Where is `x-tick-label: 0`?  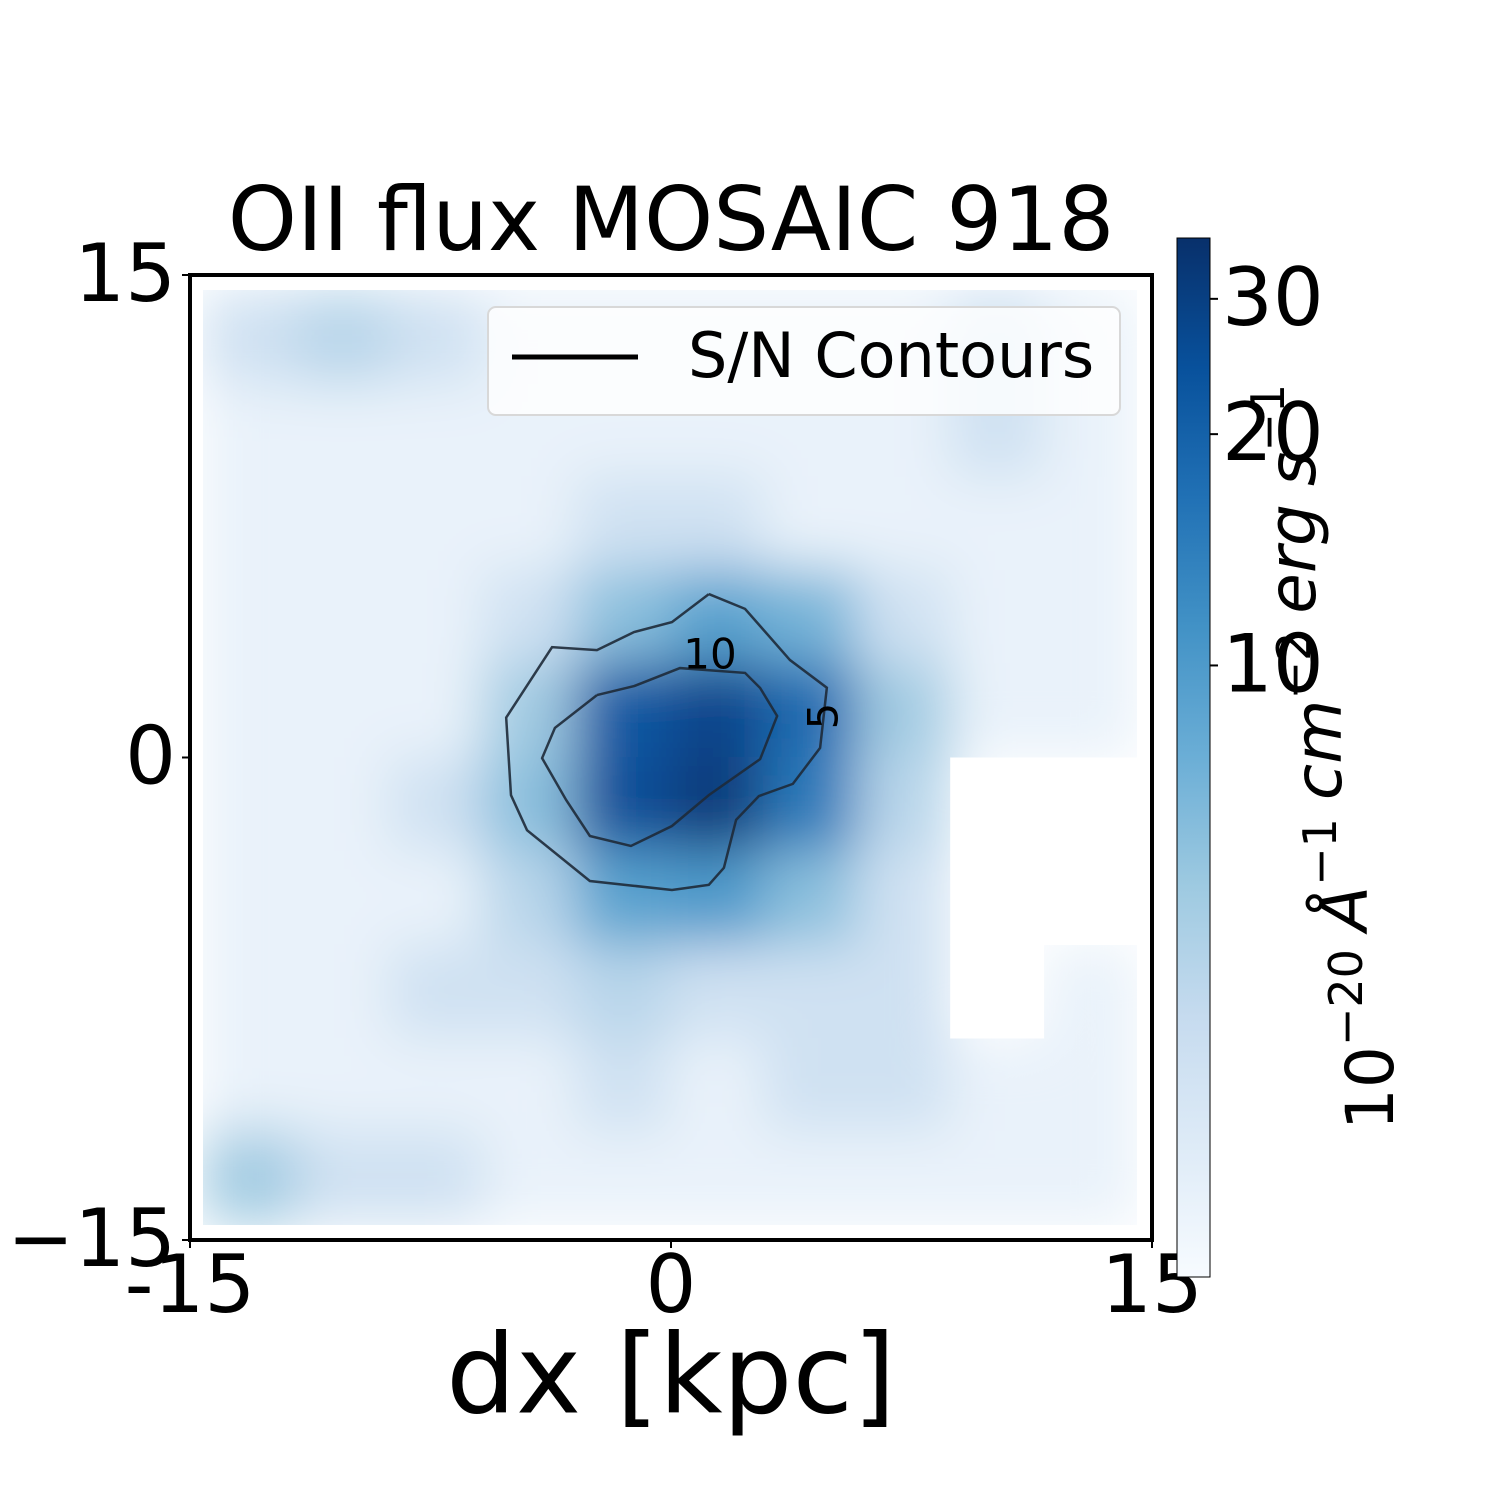 x-tick-label: 0 is located at coordinates (671, 1284).